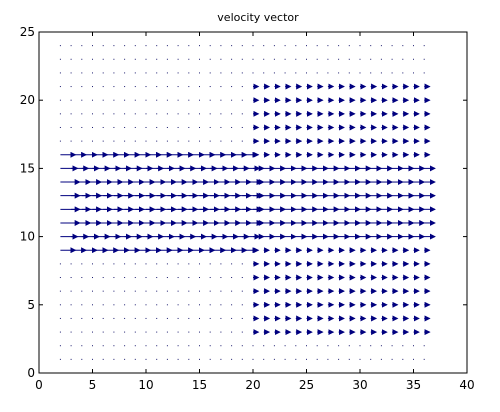  Describe the element at coordinates (27, 168) in the screenshot. I see `y-tick-label: 15` at that location.